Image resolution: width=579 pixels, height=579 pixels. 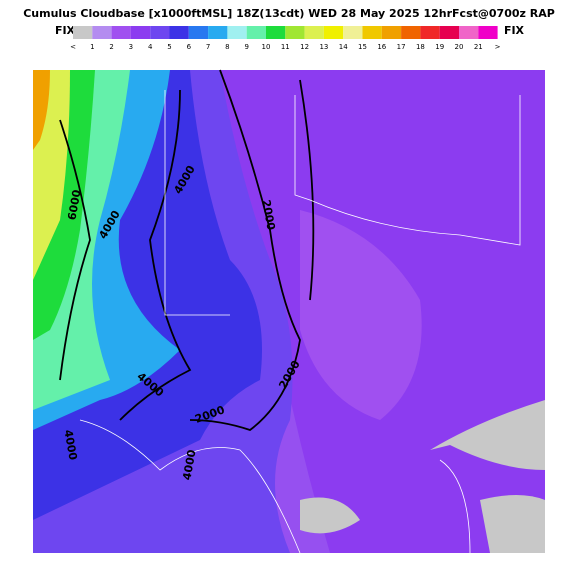 What do you see at coordinates (459, 47) in the screenshot?
I see `colorbar-label: 20` at bounding box center [459, 47].